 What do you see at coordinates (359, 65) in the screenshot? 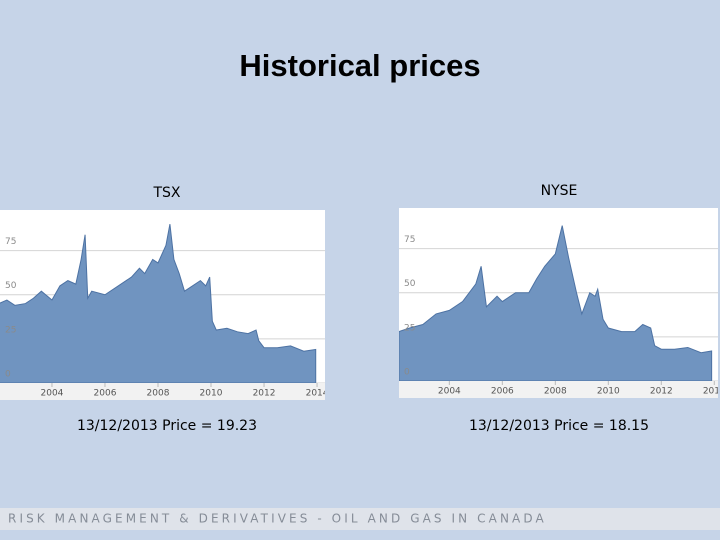
I see `slide-title: Historical prices` at bounding box center [359, 65].